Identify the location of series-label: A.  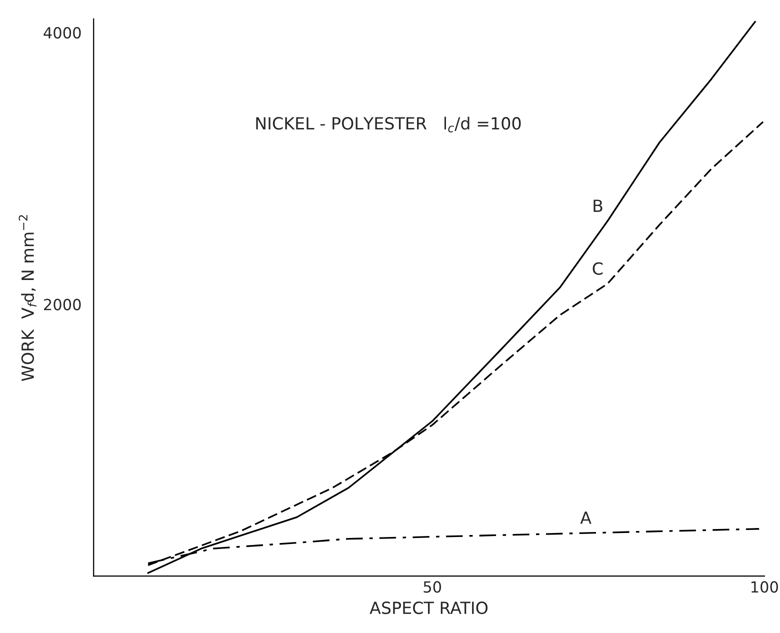
(586, 518).